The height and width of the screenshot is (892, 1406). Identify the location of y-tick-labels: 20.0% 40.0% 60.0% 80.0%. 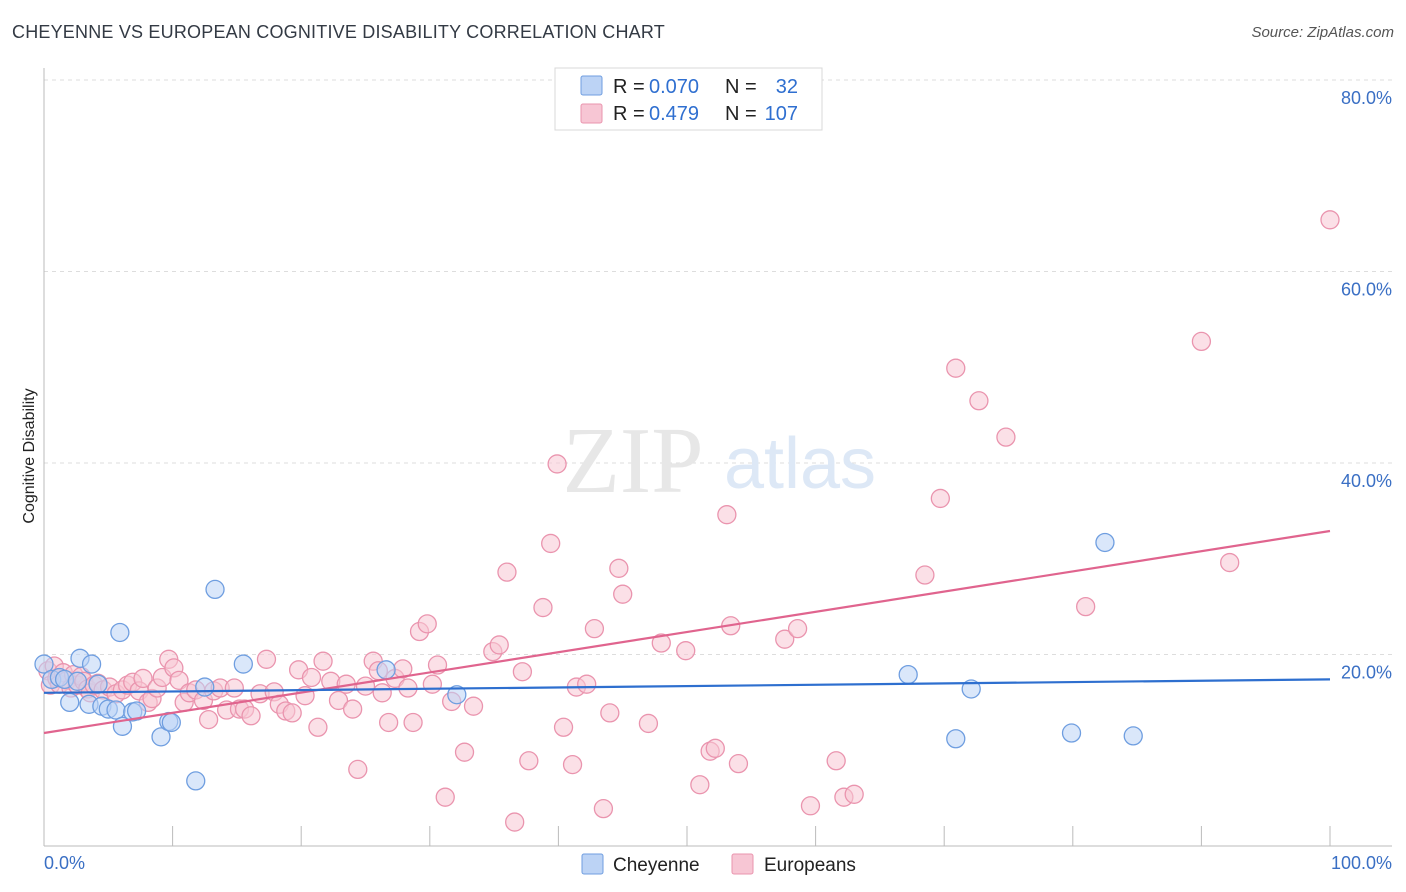
(1366, 385).